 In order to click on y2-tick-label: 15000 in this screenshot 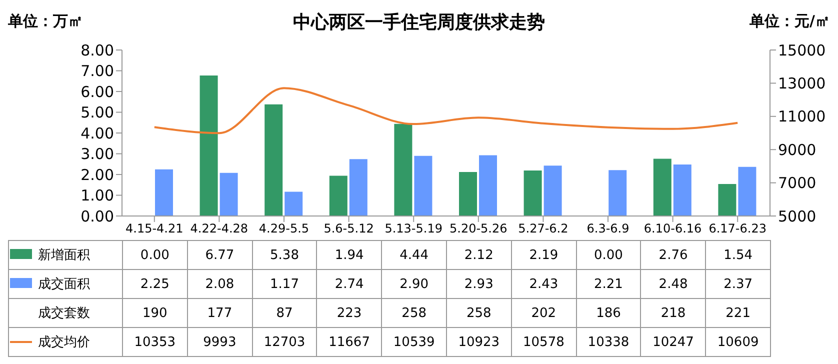, I will do `click(802, 50)`.